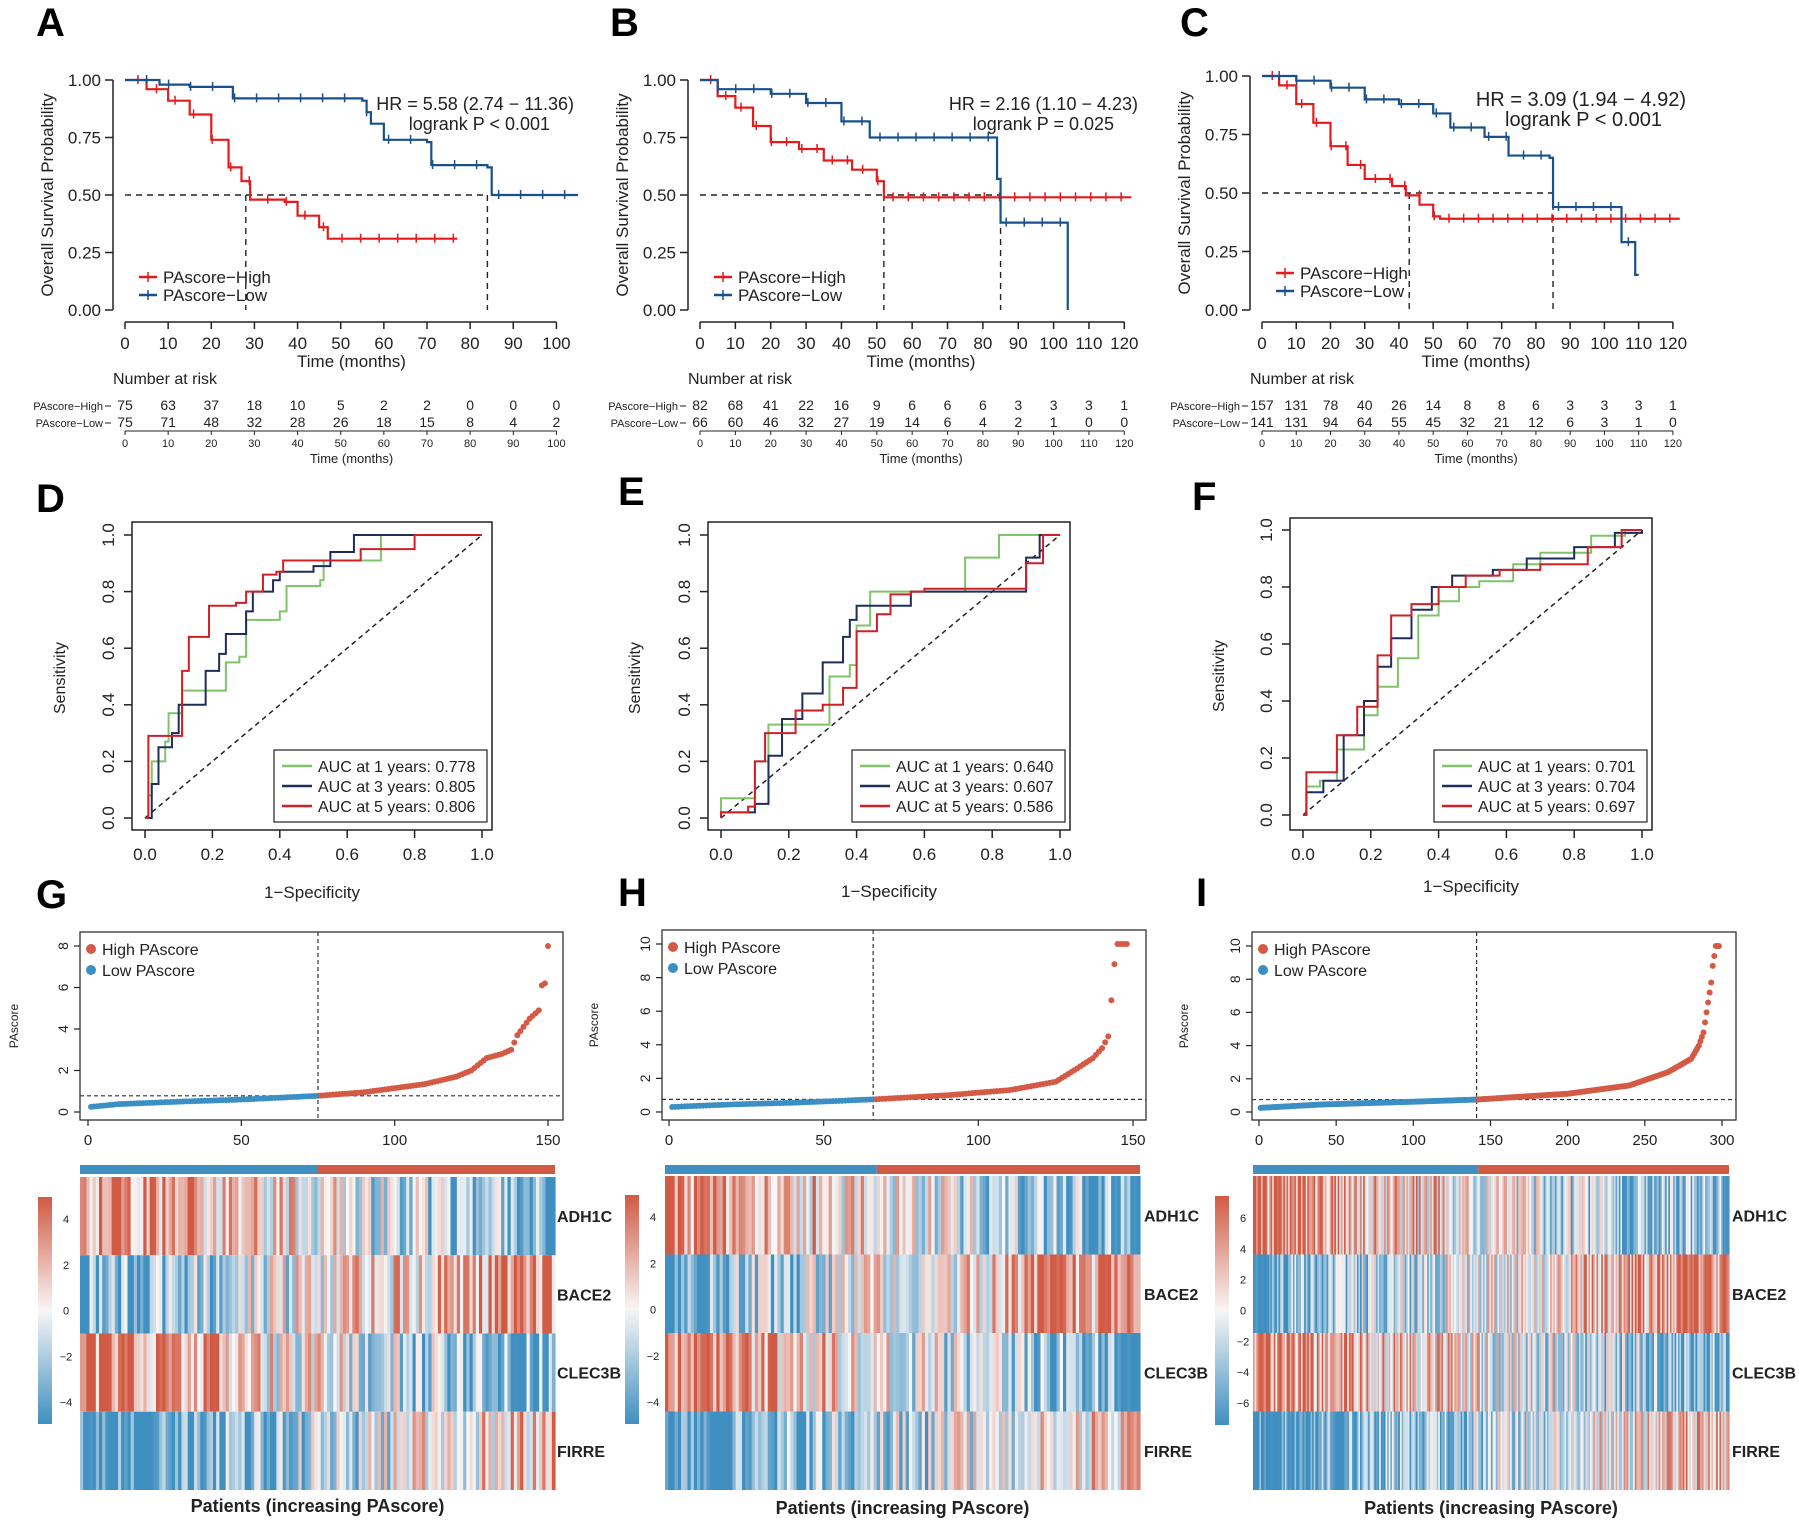  Describe the element at coordinates (1296, 444) in the screenshot. I see `risk-x-tick-label: 10` at that location.